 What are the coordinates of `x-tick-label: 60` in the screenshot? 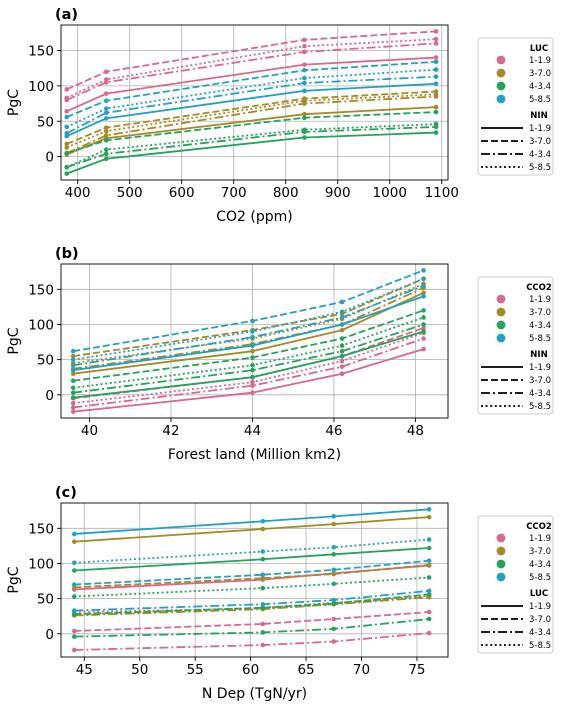 It's located at (250, 670).